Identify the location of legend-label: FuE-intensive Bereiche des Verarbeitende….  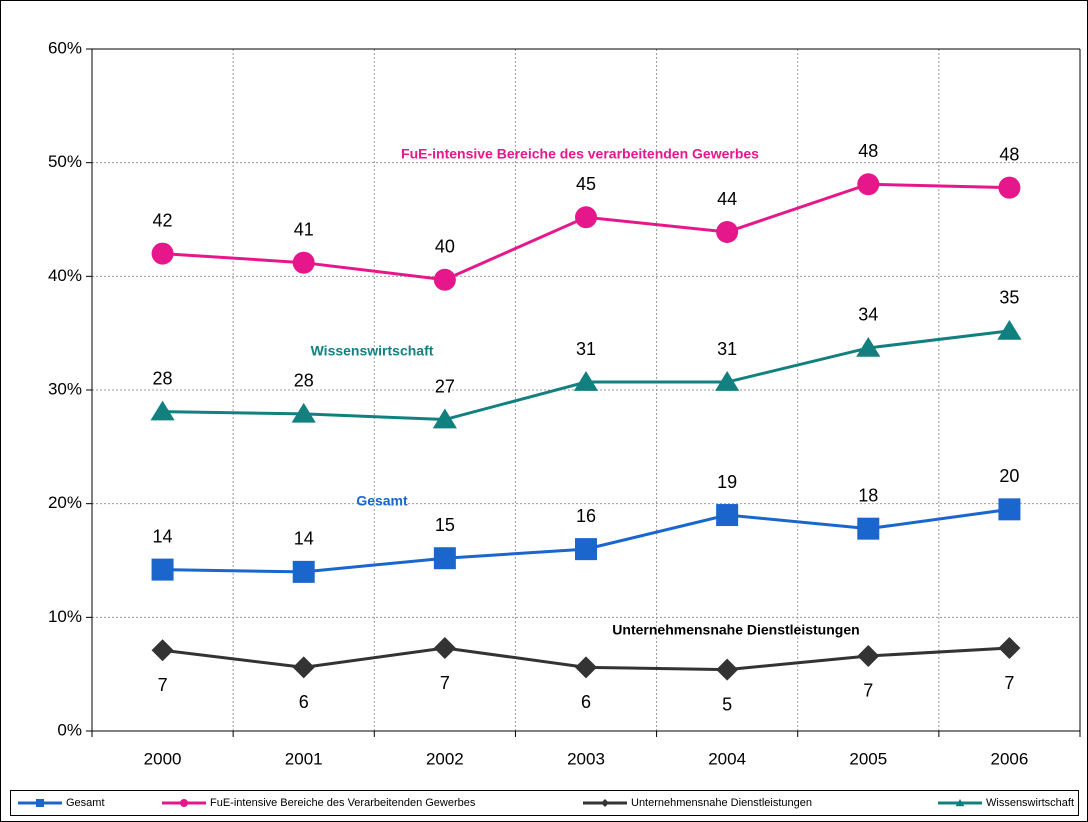
(343, 803).